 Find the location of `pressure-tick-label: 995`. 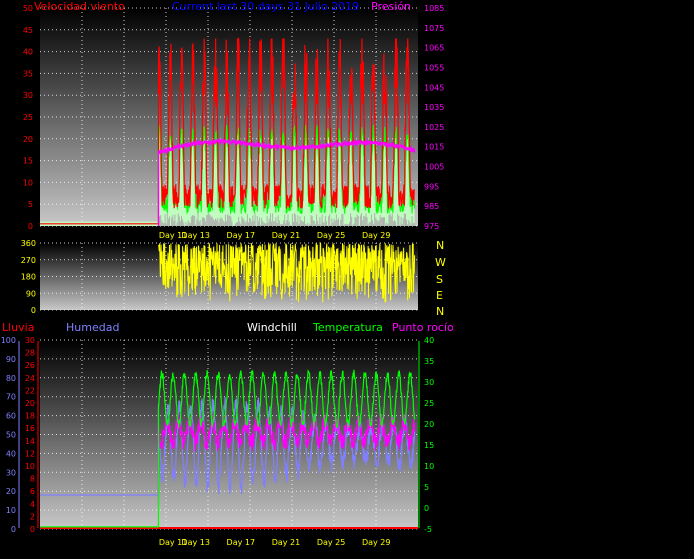

pressure-tick-label: 995 is located at coordinates (431, 186).